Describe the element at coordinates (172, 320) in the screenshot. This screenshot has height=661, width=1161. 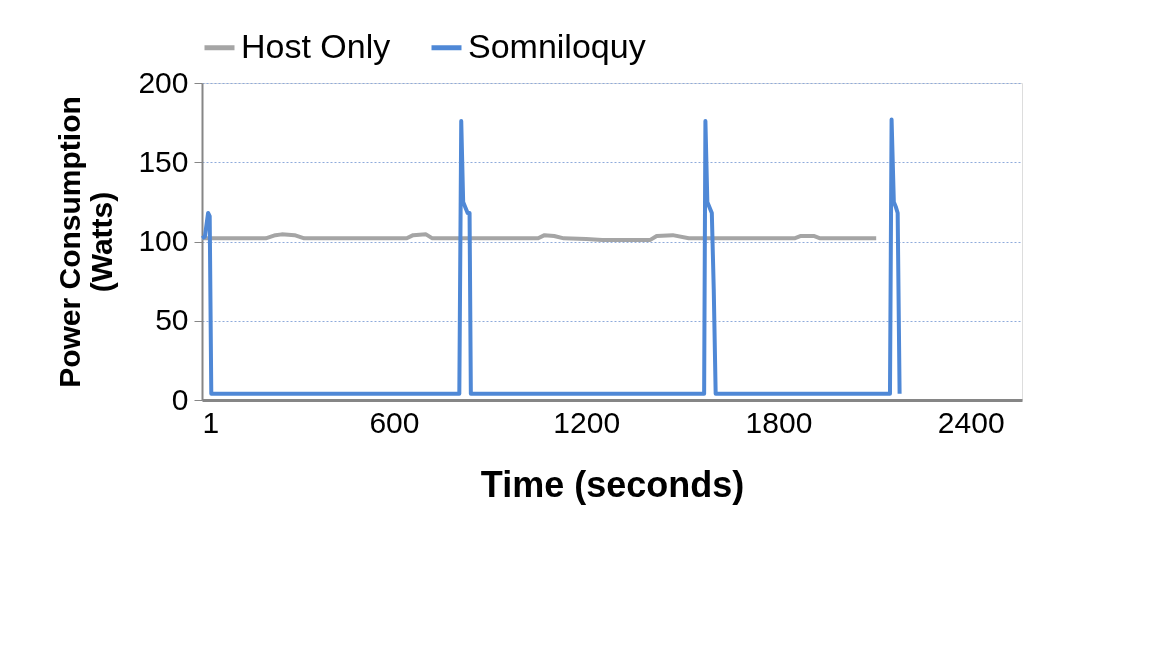
I see `y-tick-label: 50` at that location.